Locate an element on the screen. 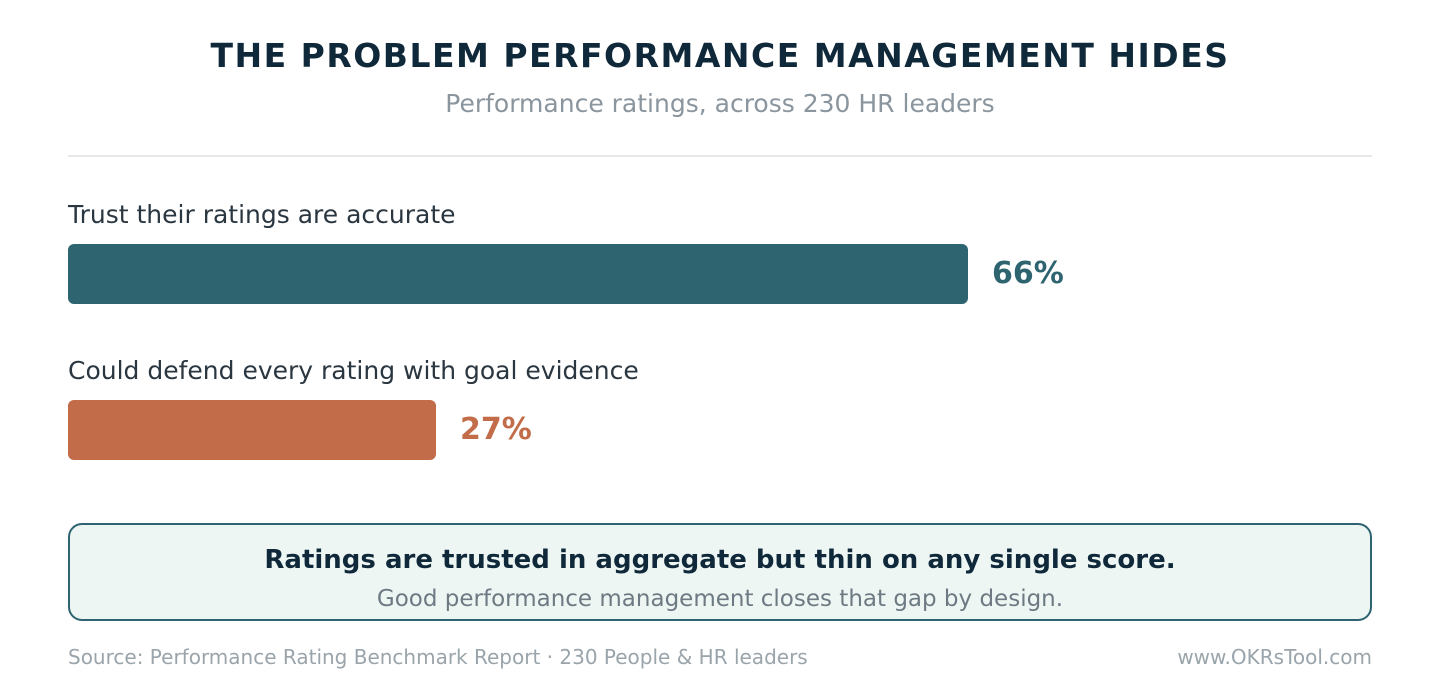  header-divider is located at coordinates (720, 156).